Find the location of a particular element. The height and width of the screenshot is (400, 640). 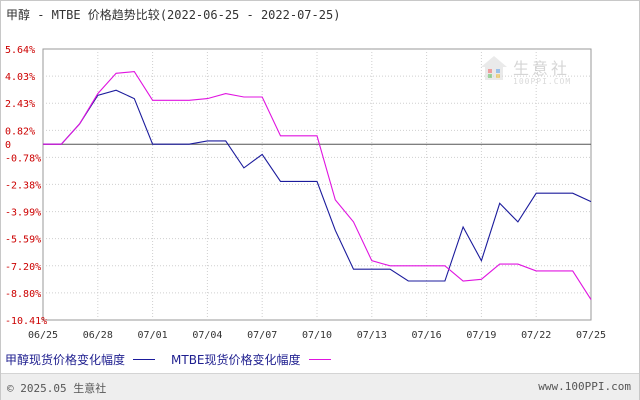

y-tick-label: -3.99% is located at coordinates (23, 213).